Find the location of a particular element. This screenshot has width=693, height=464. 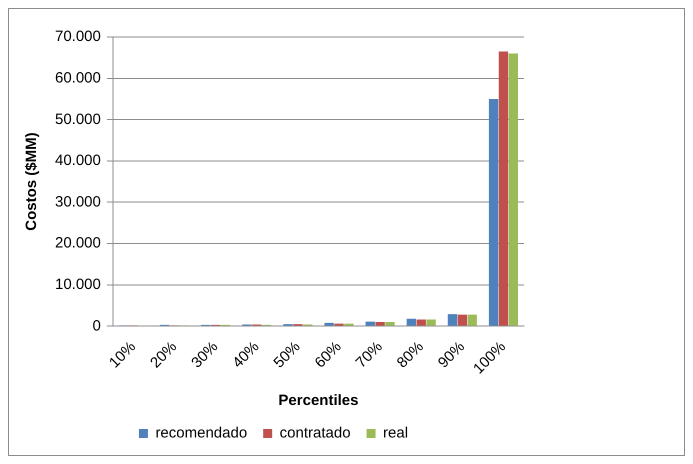

y-axis-title: Costos ($MM) is located at coordinates (31, 181).